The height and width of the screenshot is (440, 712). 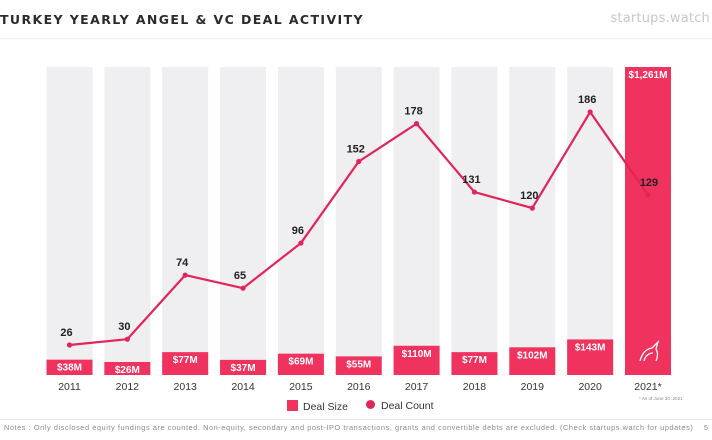 What do you see at coordinates (298, 231) in the screenshot?
I see `deal-count-label: 96` at bounding box center [298, 231].